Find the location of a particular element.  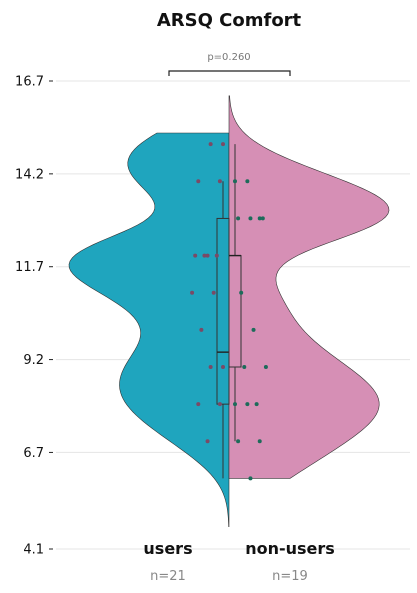

point-layer is located at coordinates (229, 311).